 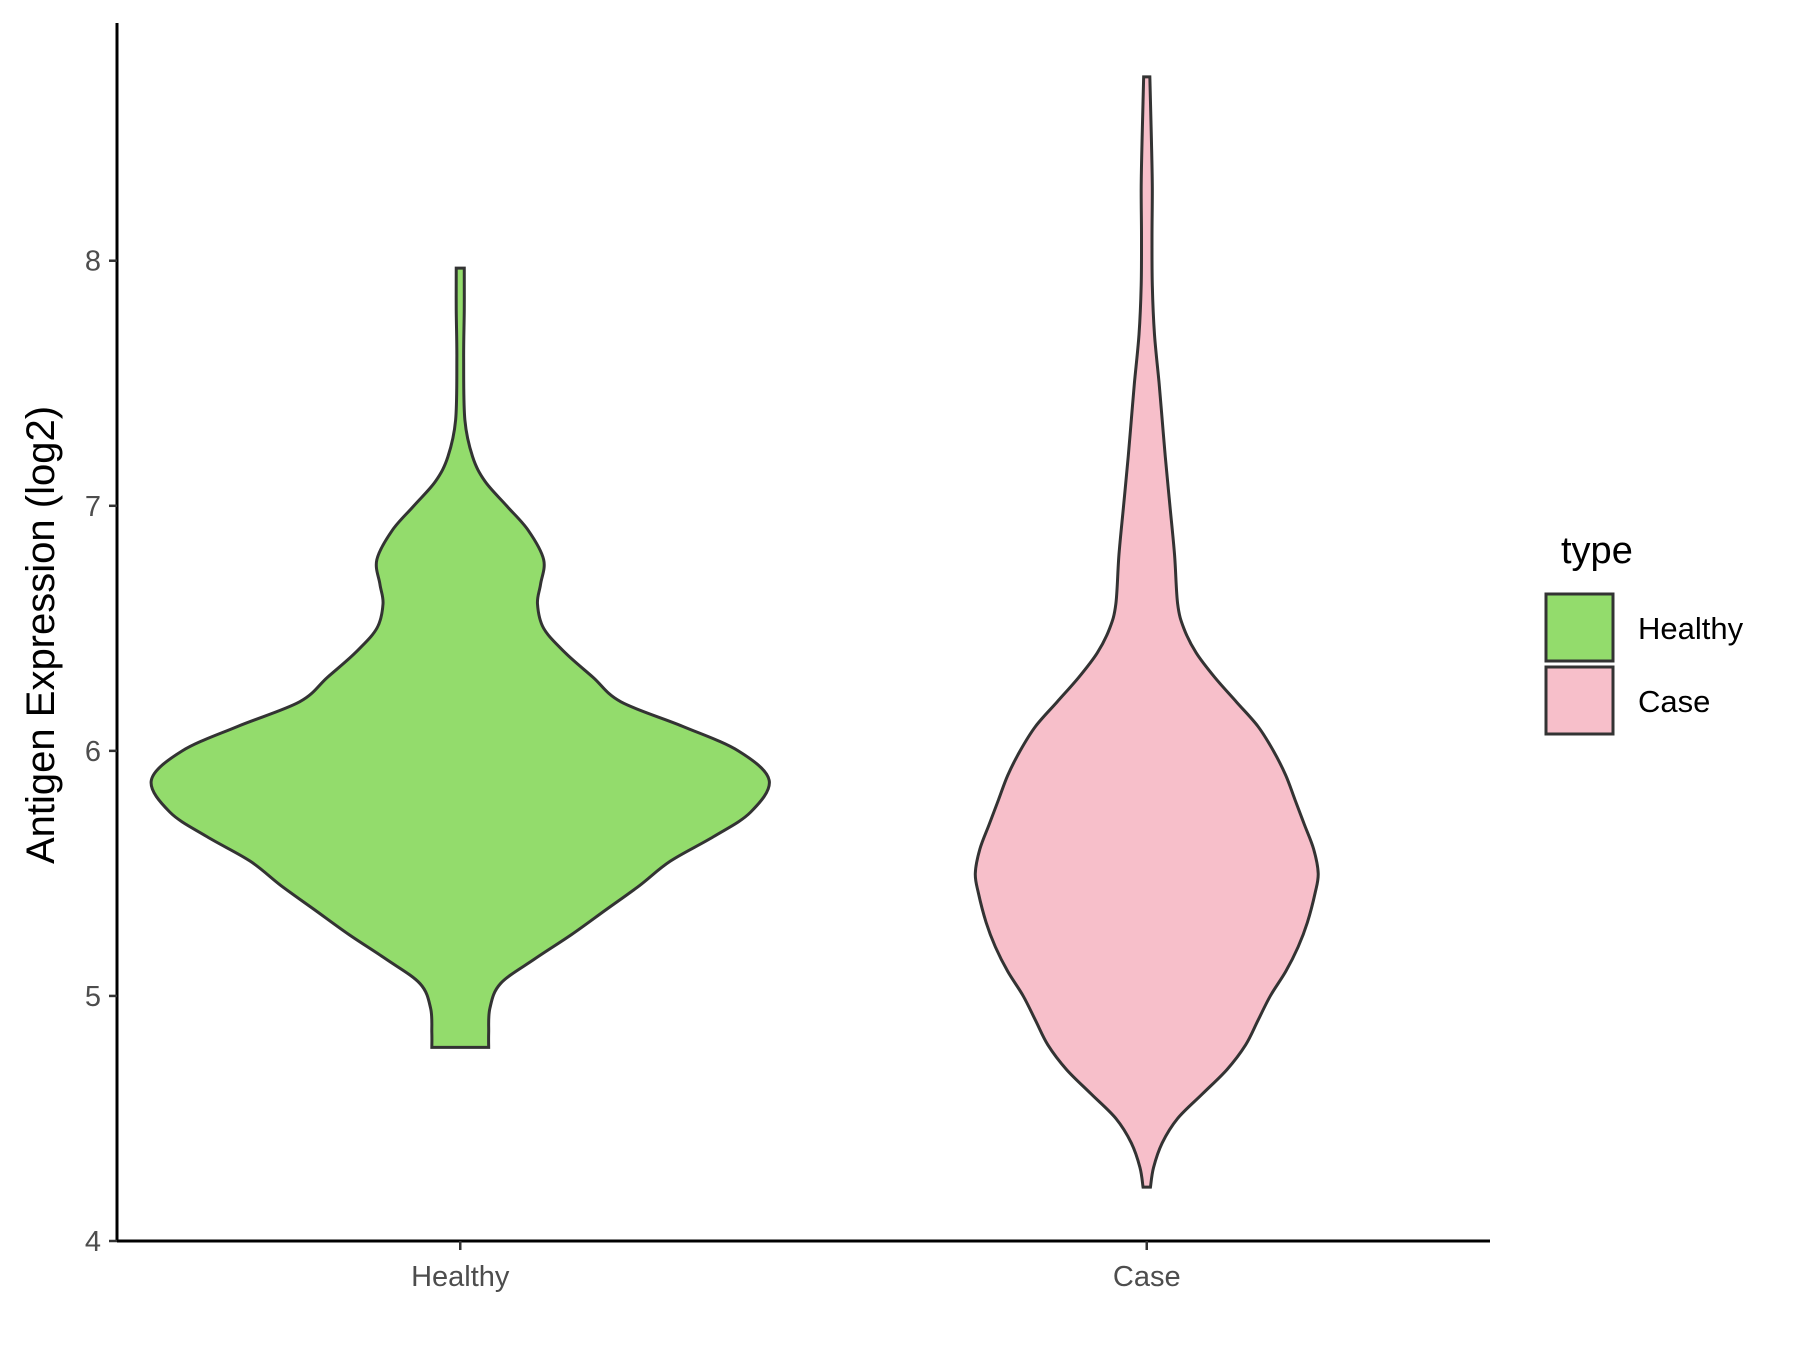 I want to click on legend-key-case, so click(x=1579, y=700).